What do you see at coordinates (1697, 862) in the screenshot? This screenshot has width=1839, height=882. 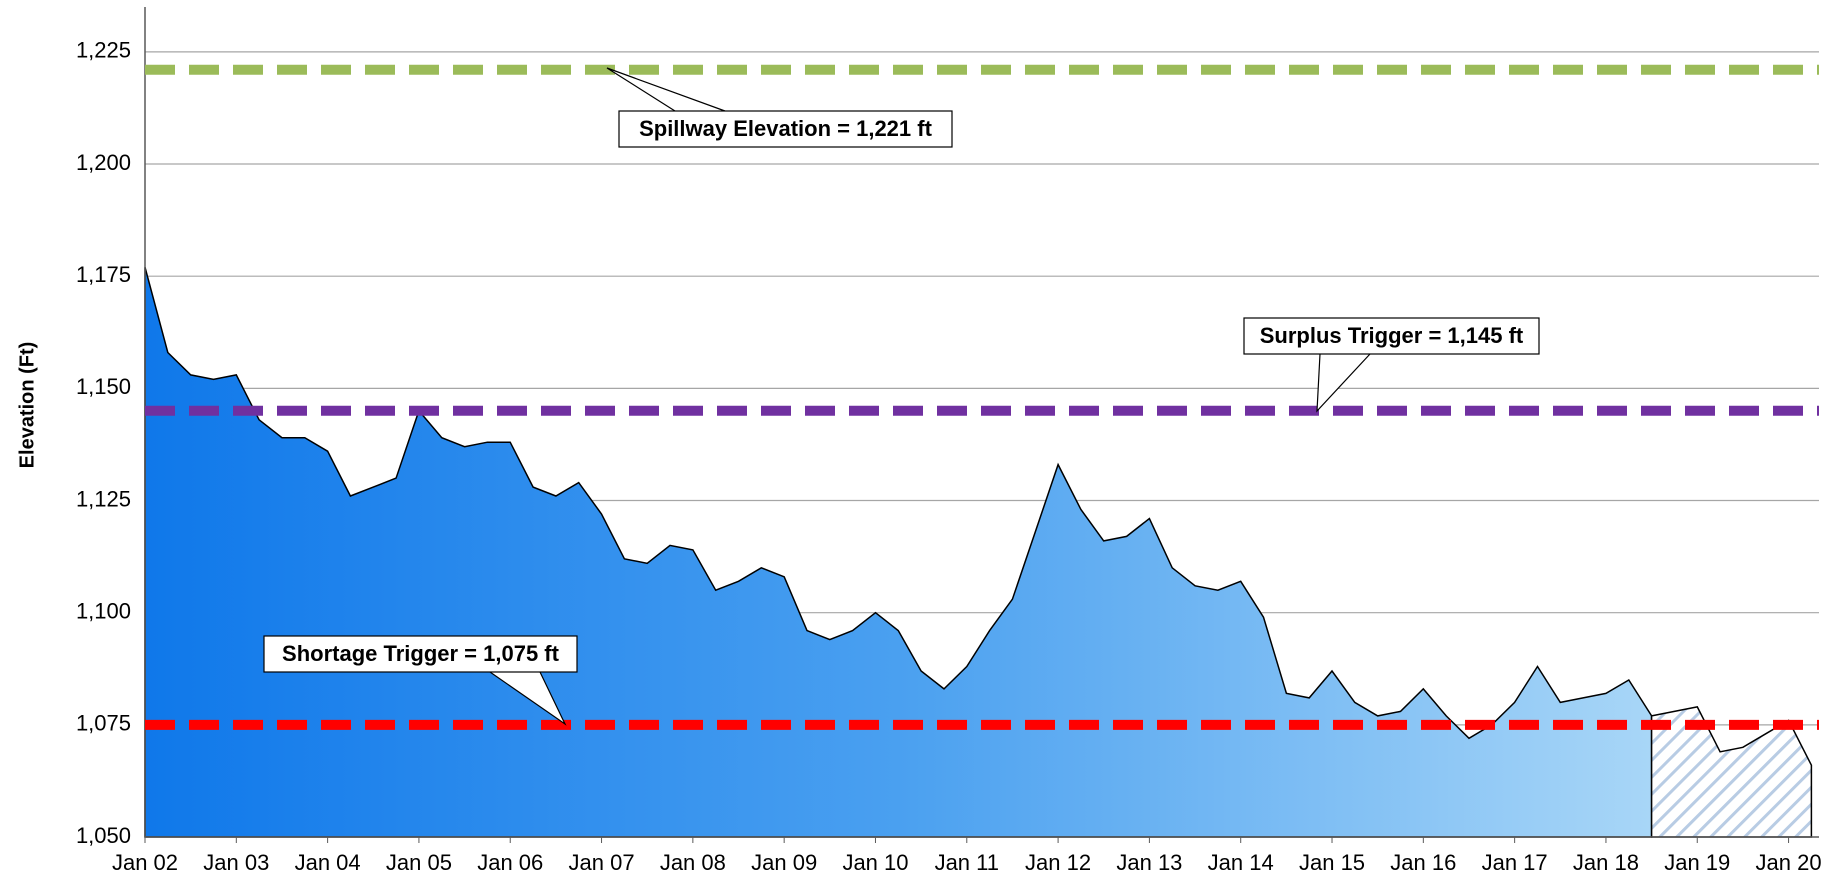 I see `x-tick-label: Jan 19` at bounding box center [1697, 862].